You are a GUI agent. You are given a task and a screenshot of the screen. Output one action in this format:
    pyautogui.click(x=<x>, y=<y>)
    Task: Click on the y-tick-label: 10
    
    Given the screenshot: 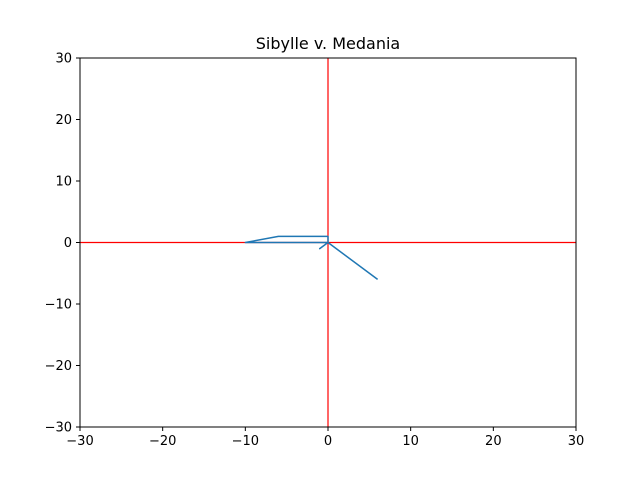 What is the action you would take?
    pyautogui.click(x=63, y=182)
    